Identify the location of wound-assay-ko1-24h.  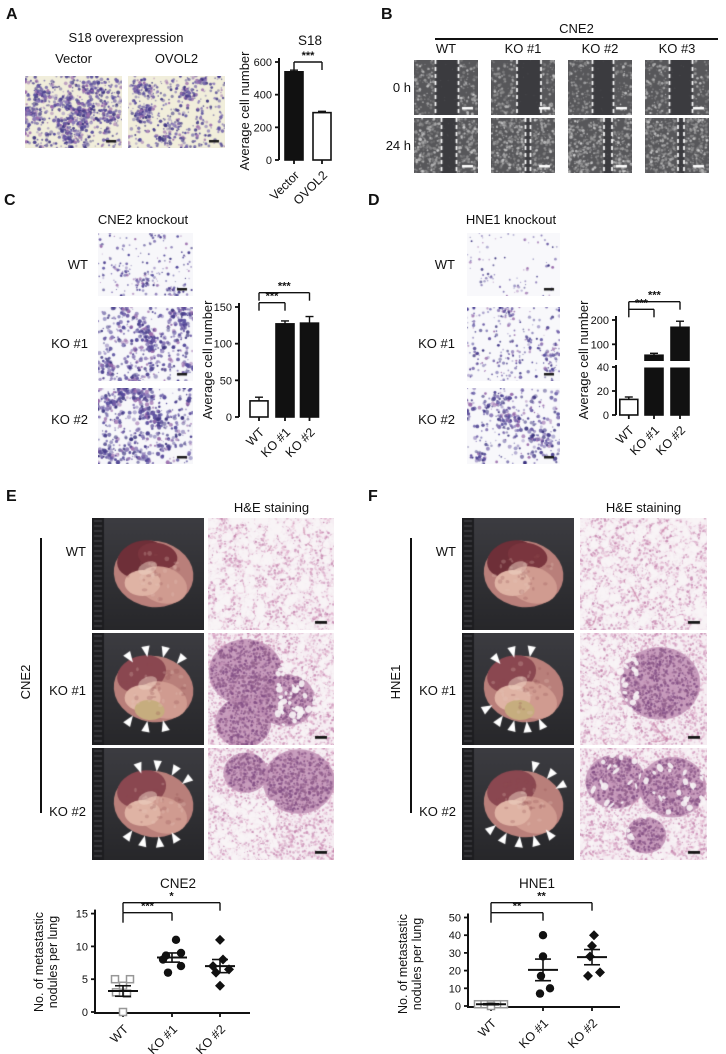
(523, 145).